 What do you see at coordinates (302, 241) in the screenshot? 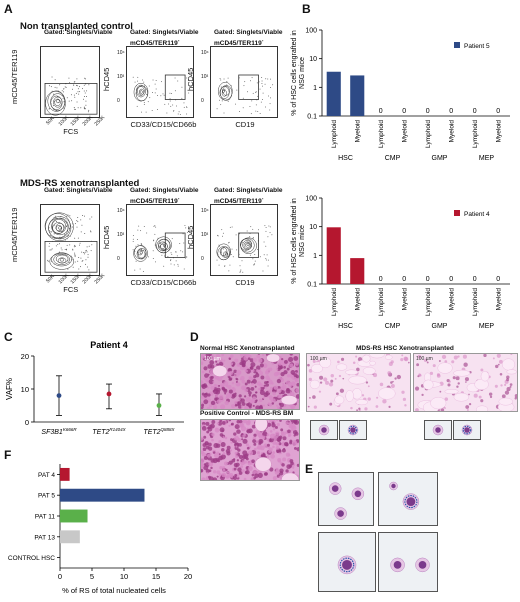
I see `y-label-line: NSG mice` at bounding box center [302, 241].